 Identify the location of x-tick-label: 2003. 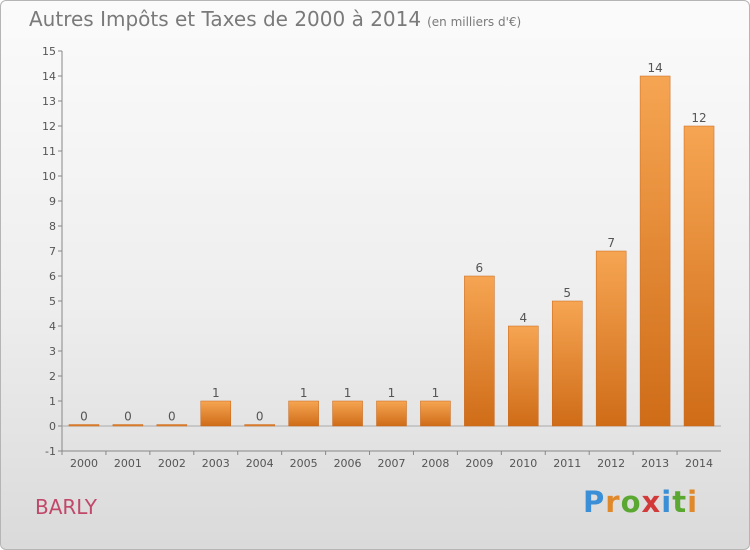
(216, 463).